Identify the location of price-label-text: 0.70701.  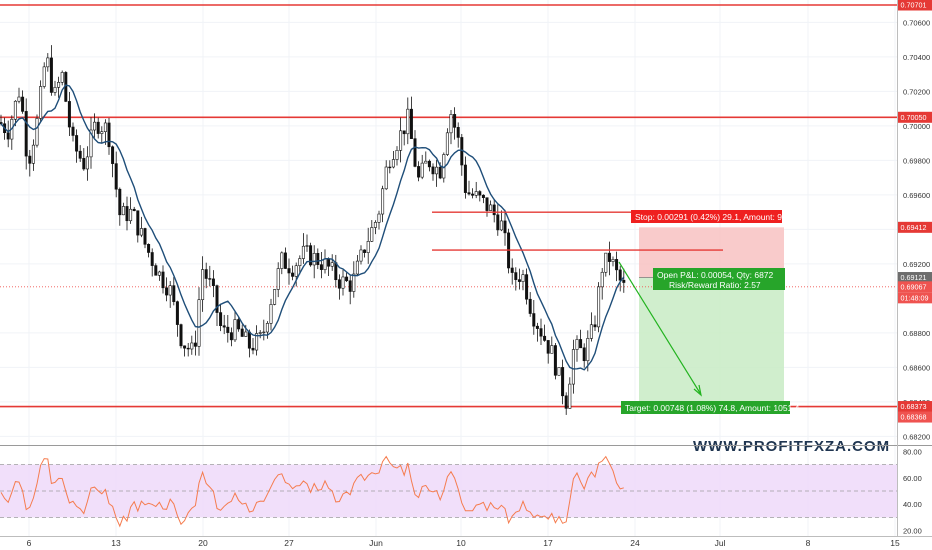
(914, 5).